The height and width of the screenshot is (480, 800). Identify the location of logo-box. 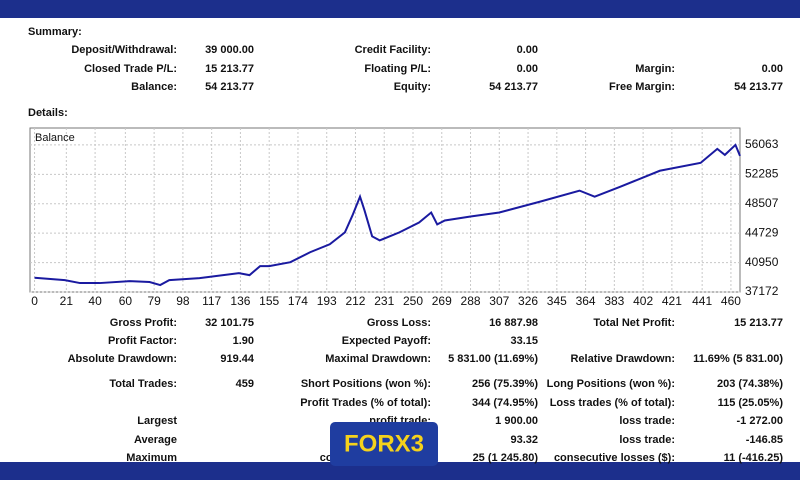
(384, 444).